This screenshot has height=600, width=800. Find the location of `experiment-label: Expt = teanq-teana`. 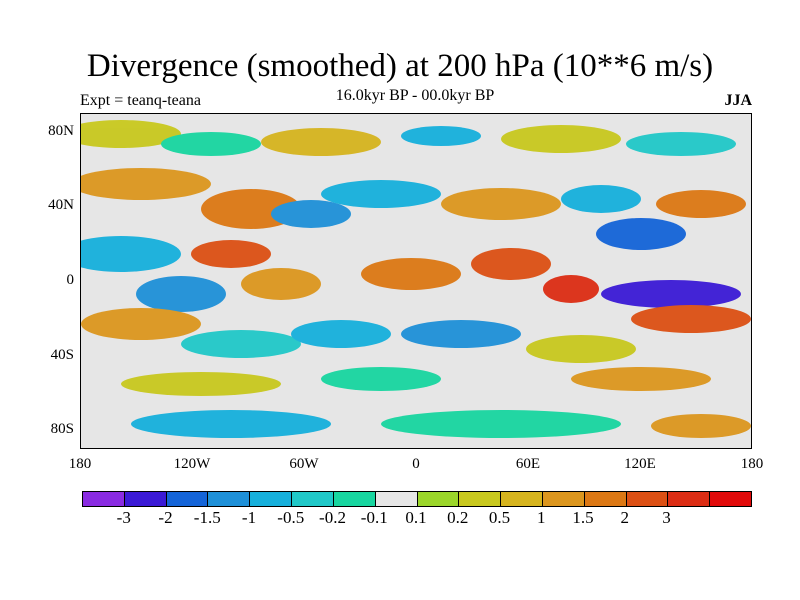

experiment-label: Expt = teanq-teana is located at coordinates (140, 100).